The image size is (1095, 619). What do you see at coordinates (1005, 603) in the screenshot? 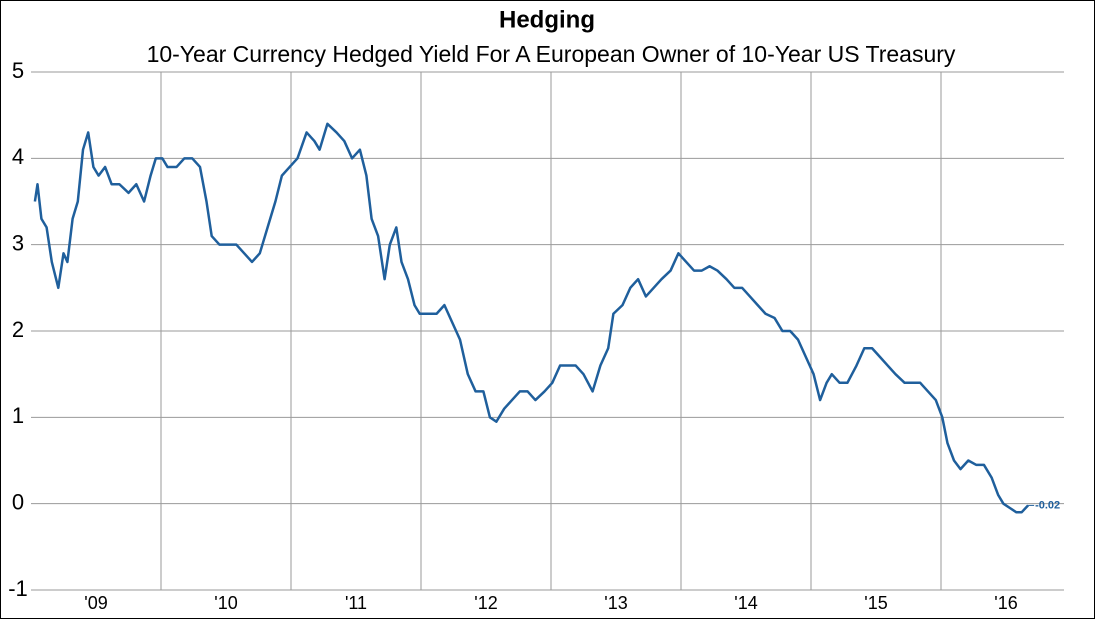
I see `x-tick-label: '16` at bounding box center [1005, 603].